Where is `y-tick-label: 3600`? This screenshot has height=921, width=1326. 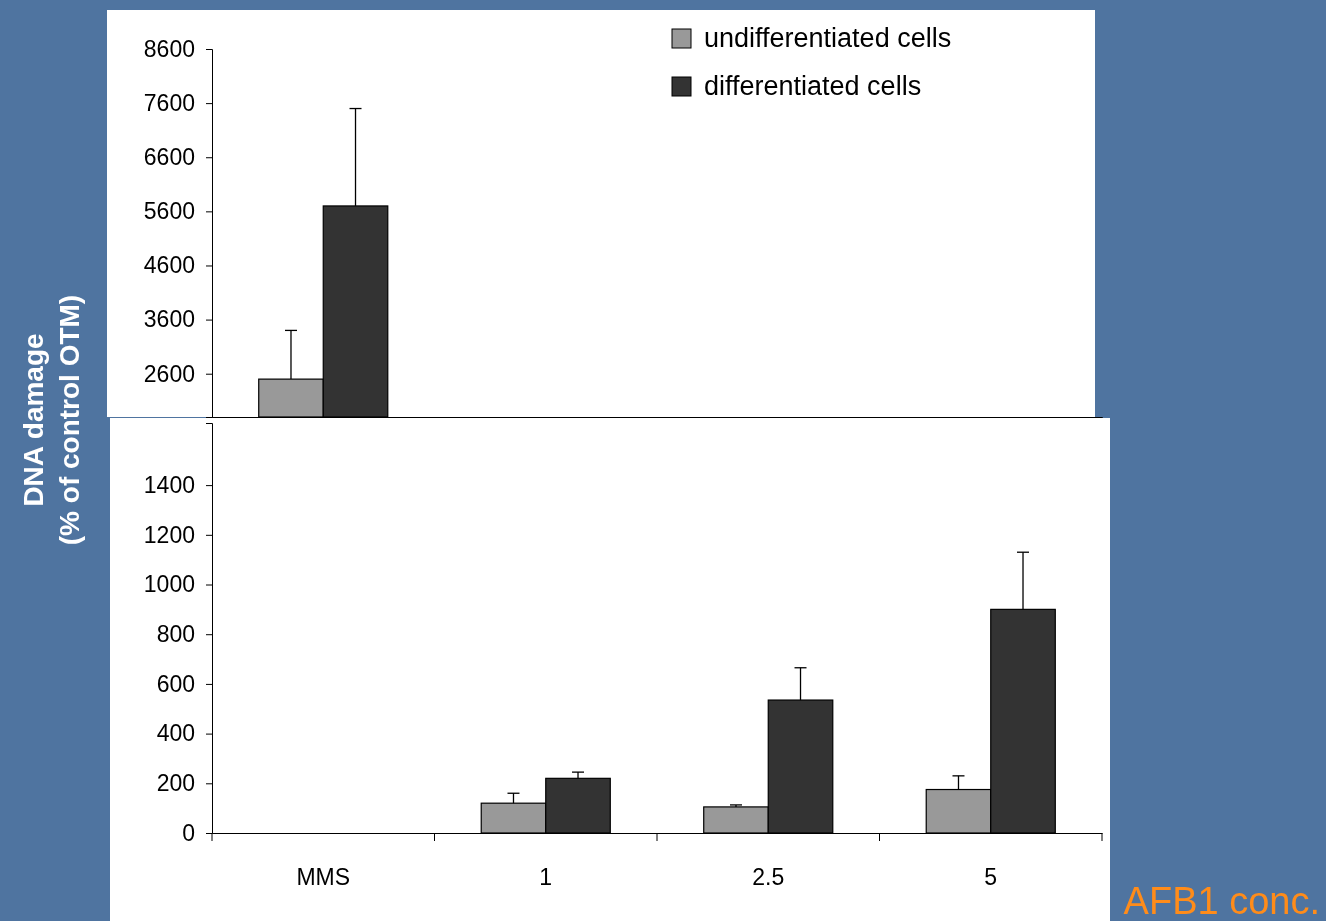
y-tick-label: 3600 is located at coordinates (169, 319).